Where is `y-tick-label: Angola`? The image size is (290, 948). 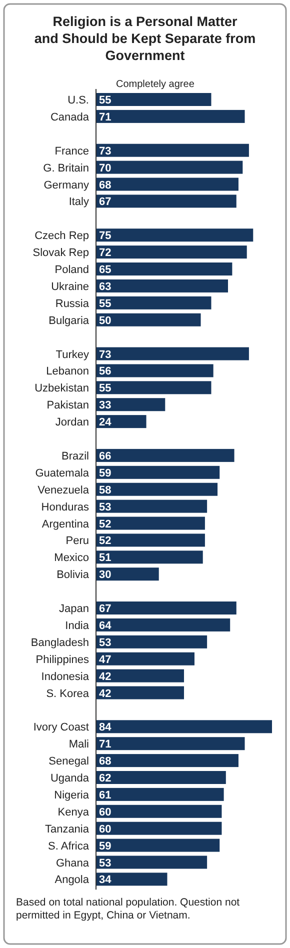 y-tick-label: Angola is located at coordinates (72, 880).